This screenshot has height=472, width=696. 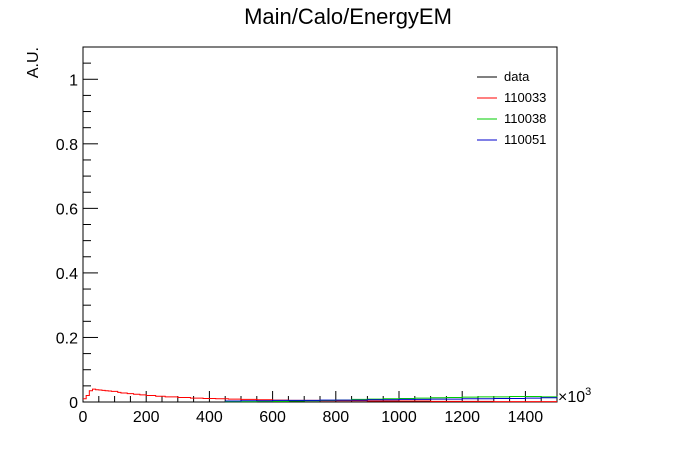 What do you see at coordinates (511, 108) in the screenshot?
I see `legend: data 110033 110038 110051` at bounding box center [511, 108].